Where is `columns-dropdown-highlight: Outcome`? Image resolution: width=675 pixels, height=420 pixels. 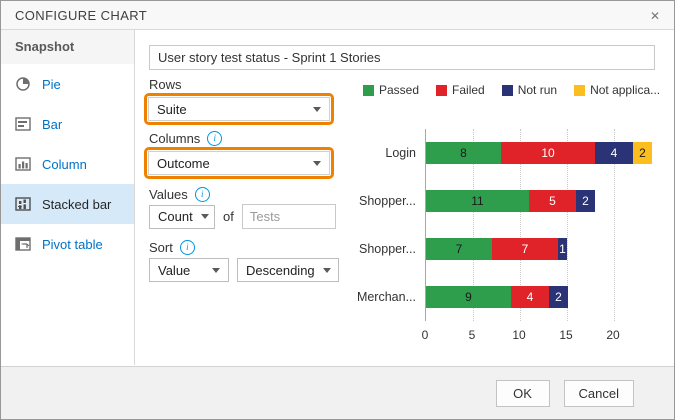 columns-dropdown-highlight: Outcome is located at coordinates (239, 163).